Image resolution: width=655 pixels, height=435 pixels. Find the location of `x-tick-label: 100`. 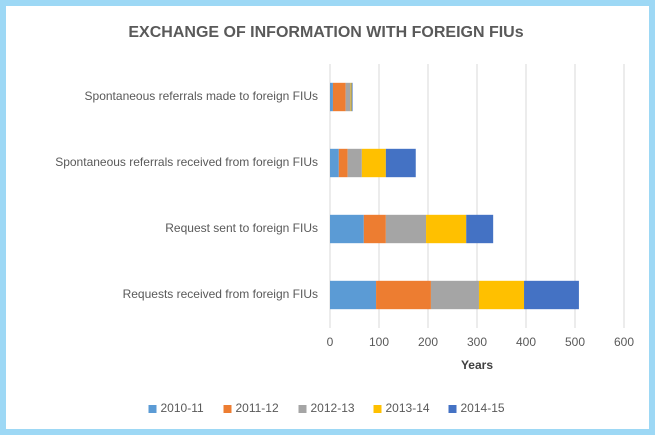

x-tick-label: 100 is located at coordinates (379, 342).